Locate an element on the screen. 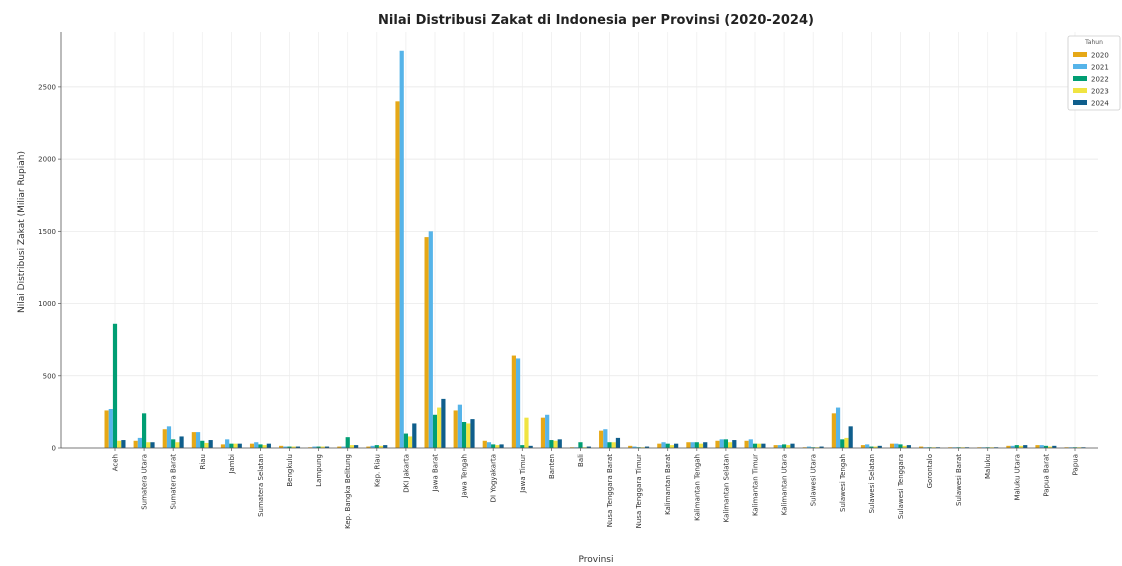  bar-2020-kep-riau is located at coordinates (368, 447).